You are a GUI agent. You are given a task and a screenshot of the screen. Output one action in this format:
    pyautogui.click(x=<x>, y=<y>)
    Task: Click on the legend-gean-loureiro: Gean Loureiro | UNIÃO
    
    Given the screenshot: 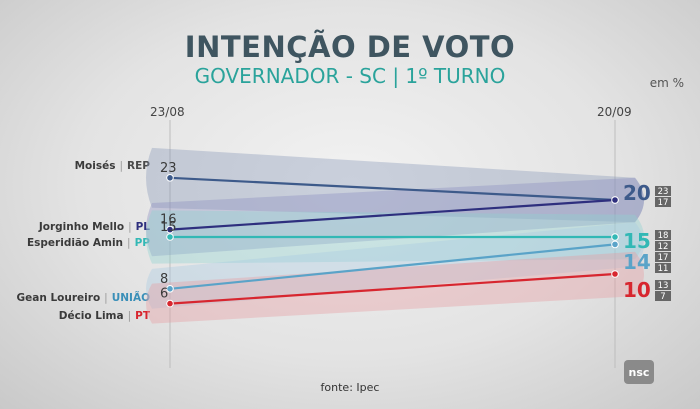 What is the action you would take?
    pyautogui.click(x=83, y=298)
    